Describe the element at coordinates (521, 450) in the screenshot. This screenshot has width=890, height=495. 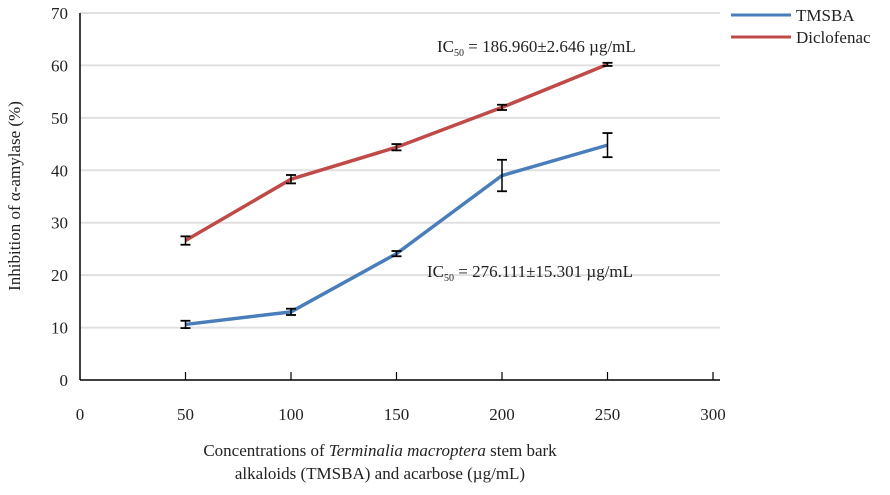
I see `x-axis-label-part: stem bark` at that location.